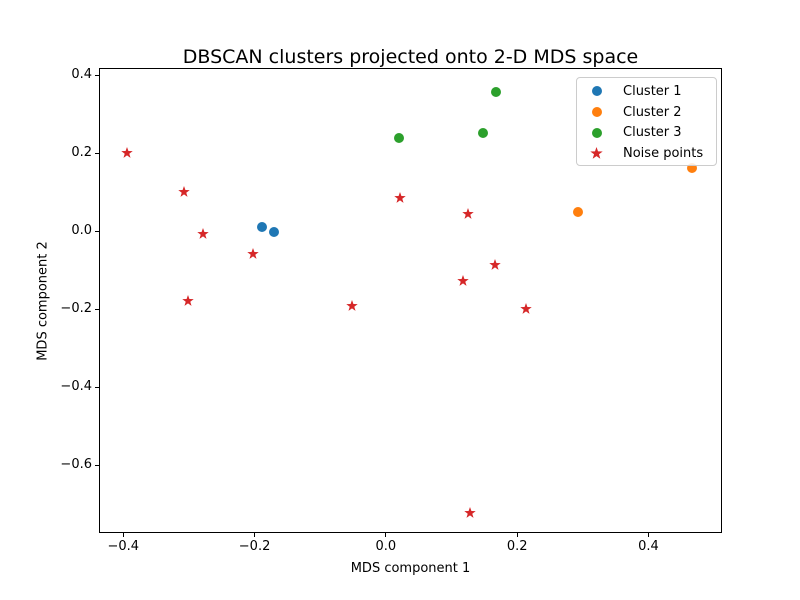  What do you see at coordinates (76, 309) in the screenshot?
I see `y-tick-label: −0.2` at bounding box center [76, 309].